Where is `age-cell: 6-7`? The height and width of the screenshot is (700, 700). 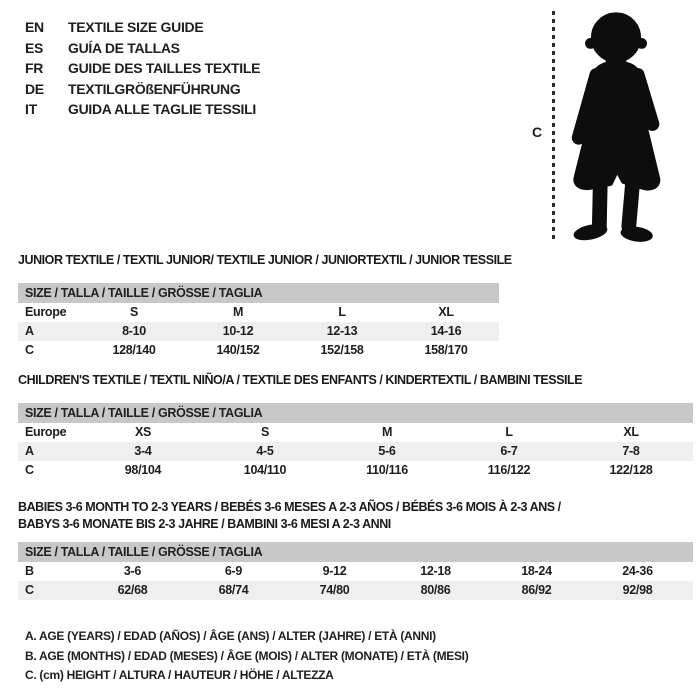 age-cell: 6-7 is located at coordinates (509, 451).